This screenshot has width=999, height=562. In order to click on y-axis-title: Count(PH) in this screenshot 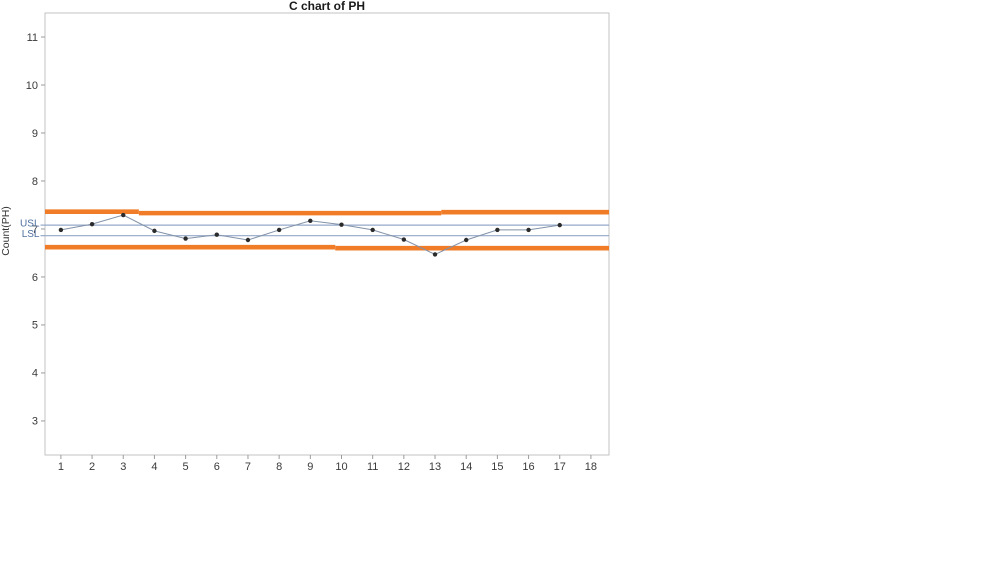, I will do `click(6, 231)`.